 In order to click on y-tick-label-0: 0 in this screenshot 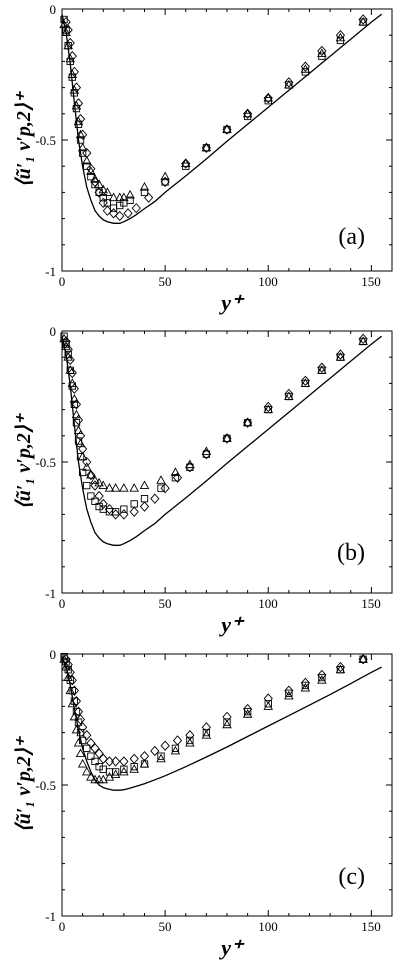, I will do `click(53, 654)`.